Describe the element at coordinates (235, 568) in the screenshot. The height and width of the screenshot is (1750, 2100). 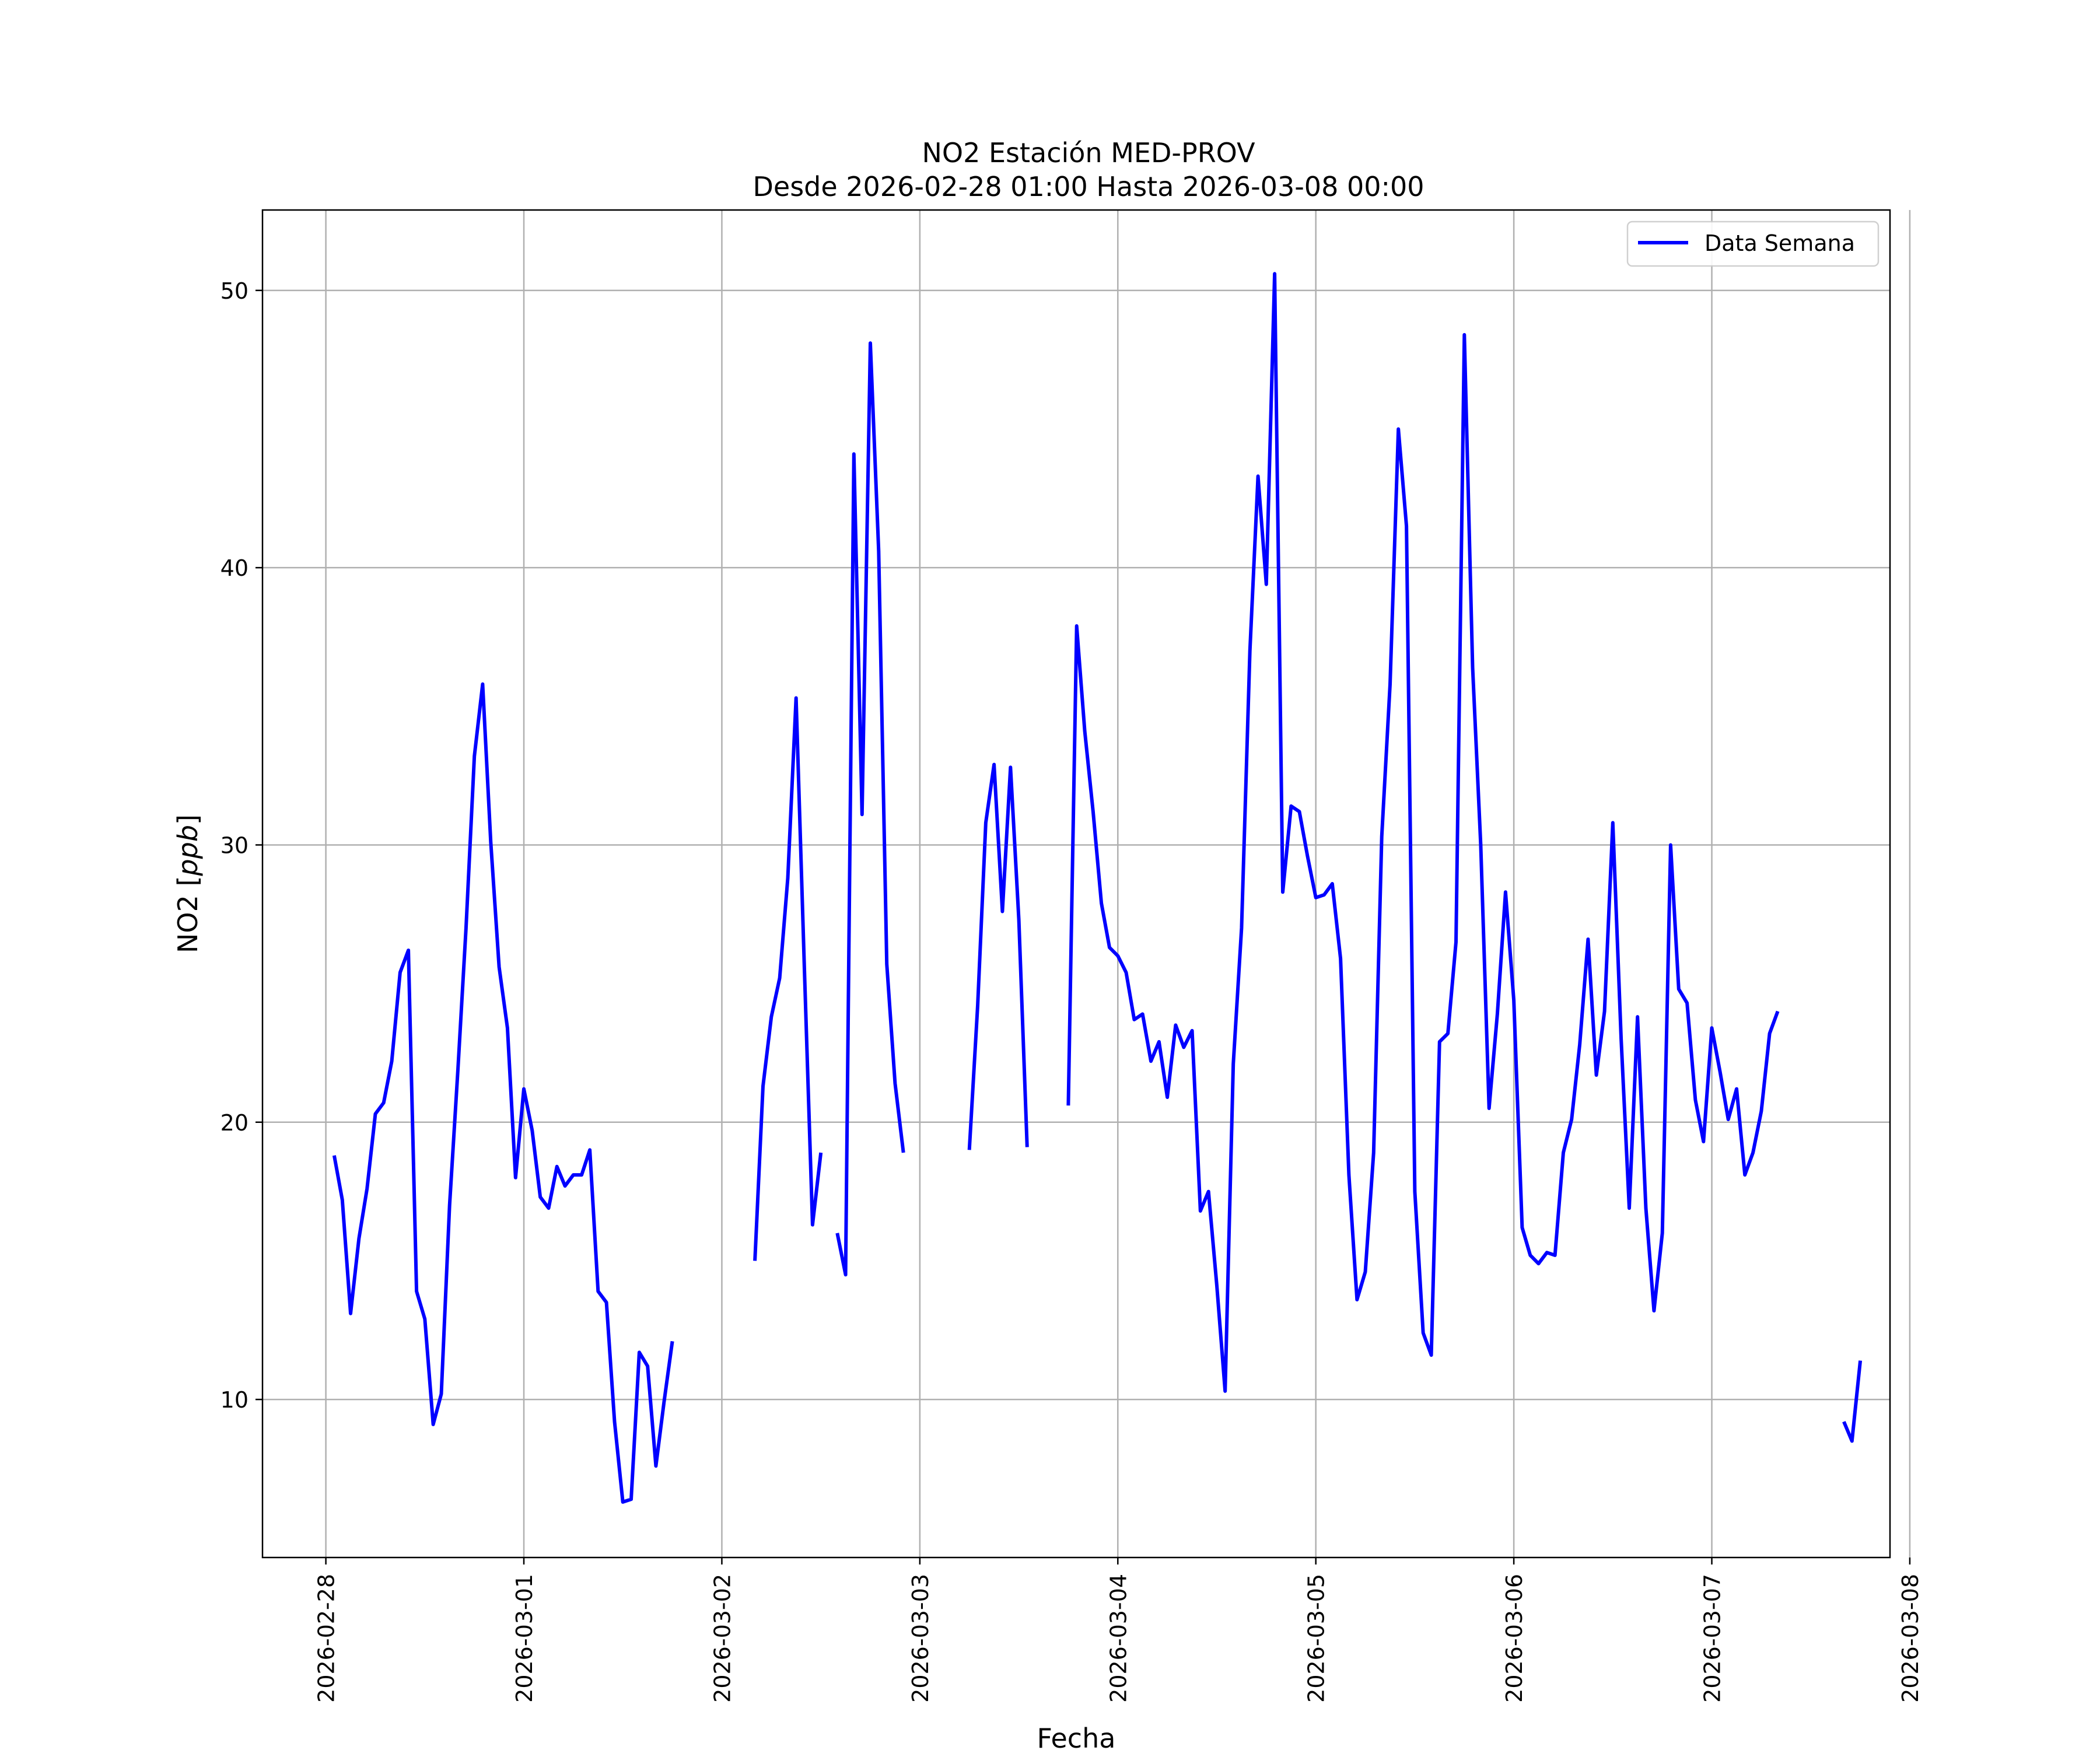
I see `y-tick-label: 40` at that location.